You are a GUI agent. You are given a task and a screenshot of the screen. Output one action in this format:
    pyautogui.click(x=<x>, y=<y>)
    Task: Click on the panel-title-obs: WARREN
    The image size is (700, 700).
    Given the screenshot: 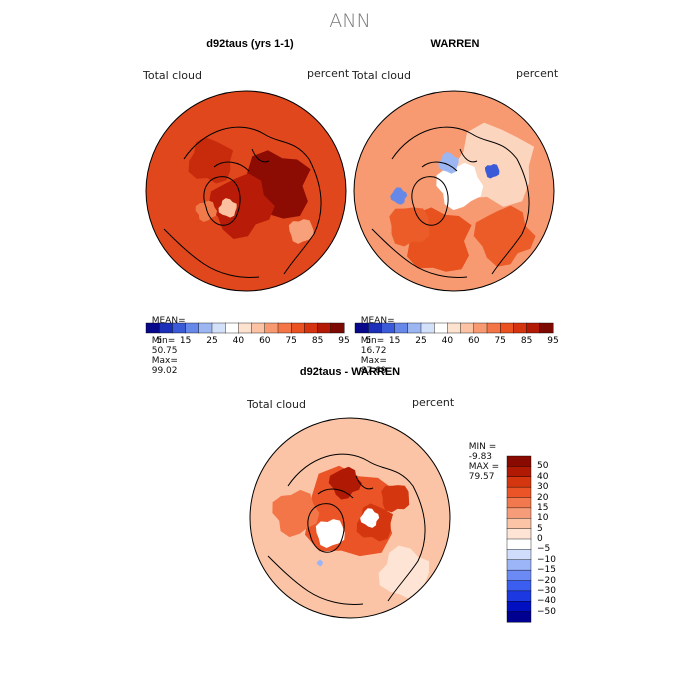 What is the action you would take?
    pyautogui.click(x=455, y=44)
    